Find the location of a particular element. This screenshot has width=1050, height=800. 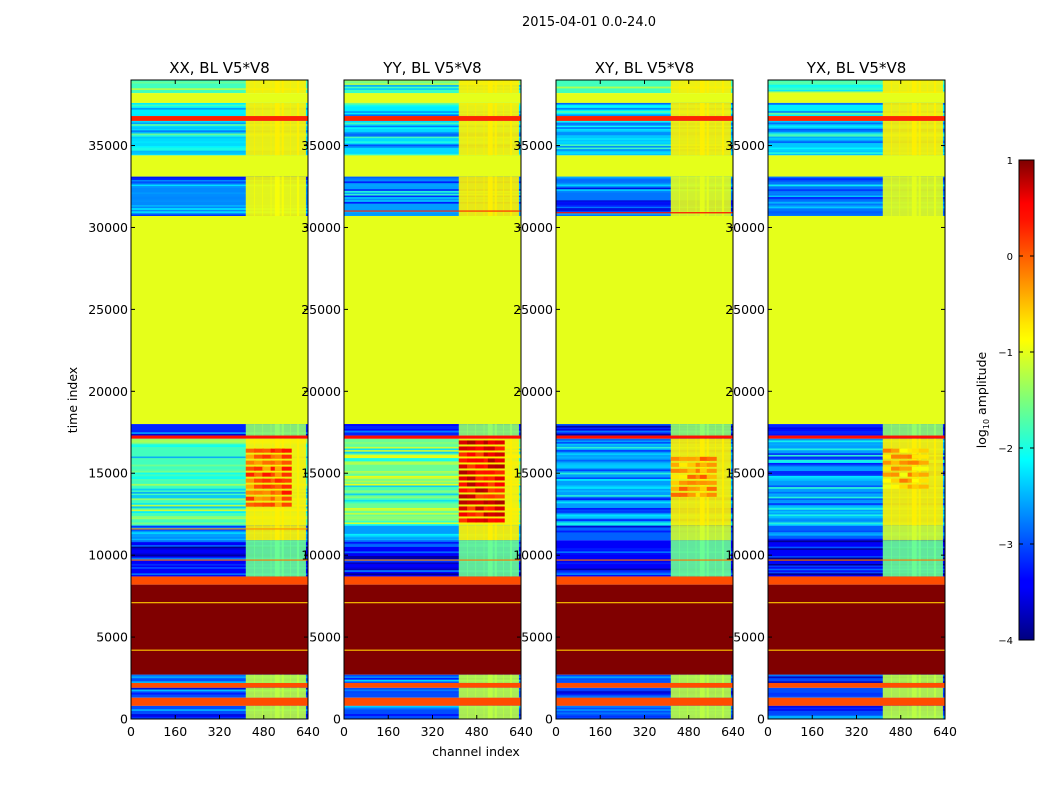

y-tick-label: 20000 is located at coordinates (108, 391).